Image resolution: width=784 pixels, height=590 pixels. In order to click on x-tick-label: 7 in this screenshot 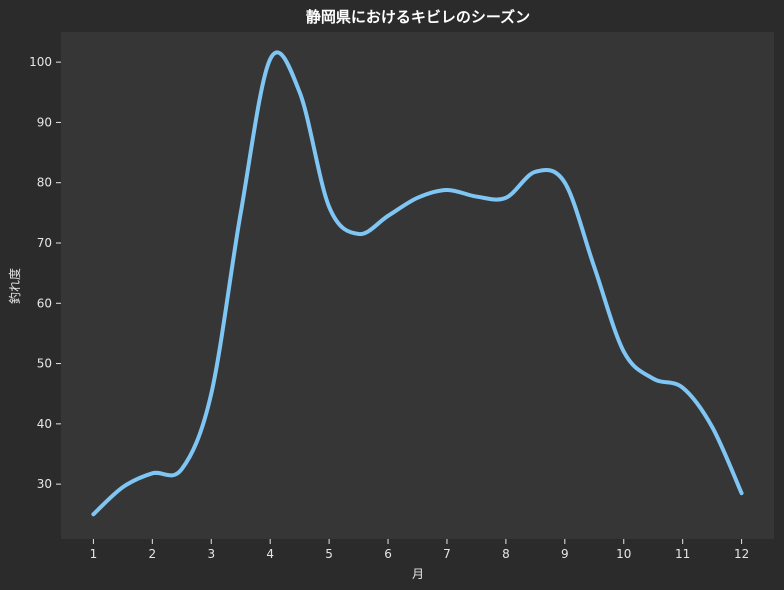, I will do `click(447, 554)`.